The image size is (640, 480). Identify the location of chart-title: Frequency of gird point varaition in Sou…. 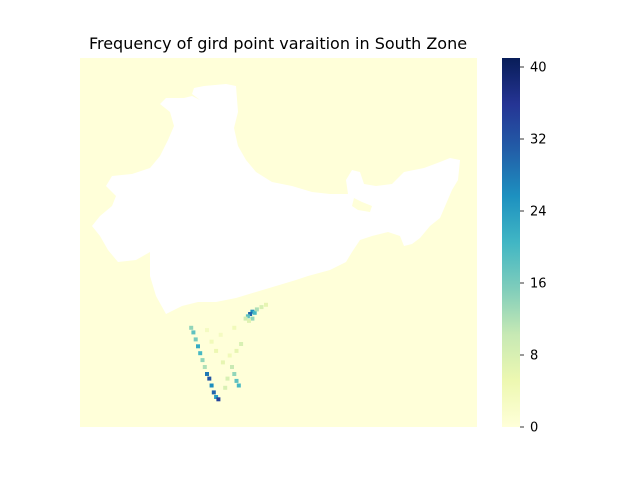
(278, 43).